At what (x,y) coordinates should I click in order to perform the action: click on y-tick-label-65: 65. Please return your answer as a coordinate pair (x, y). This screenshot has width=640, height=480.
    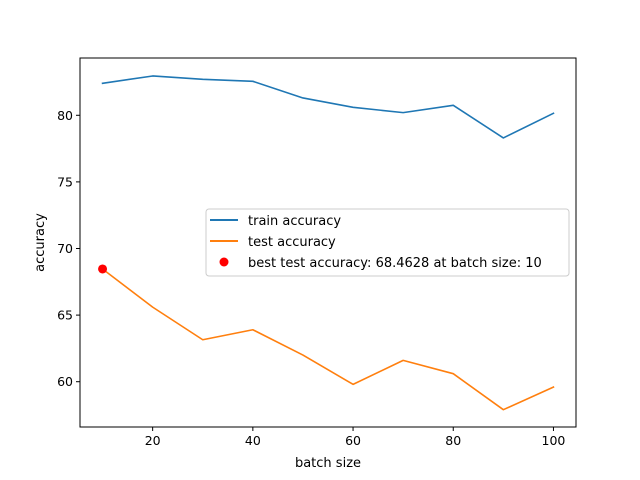
    Looking at the image, I should click on (65, 315).